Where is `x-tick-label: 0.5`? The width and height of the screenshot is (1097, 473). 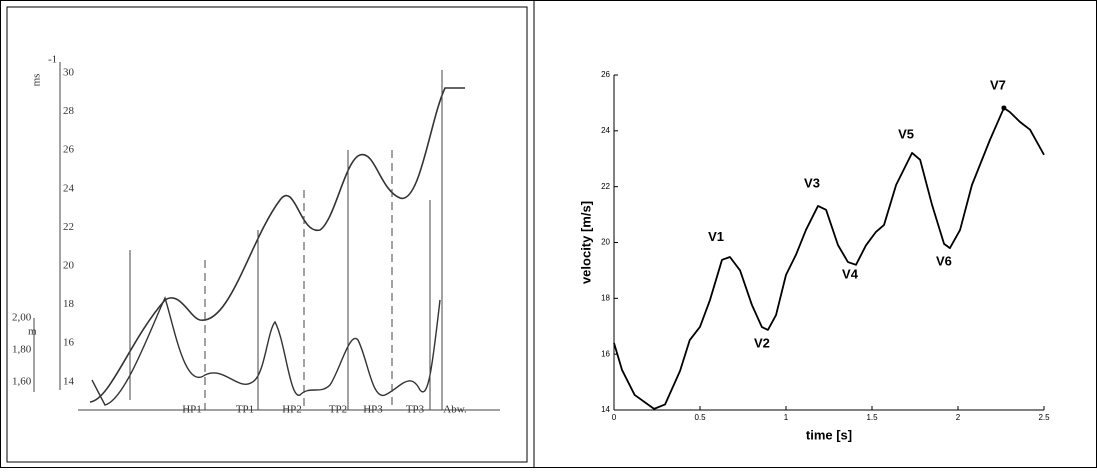 x-tick-label: 0.5 is located at coordinates (700, 417).